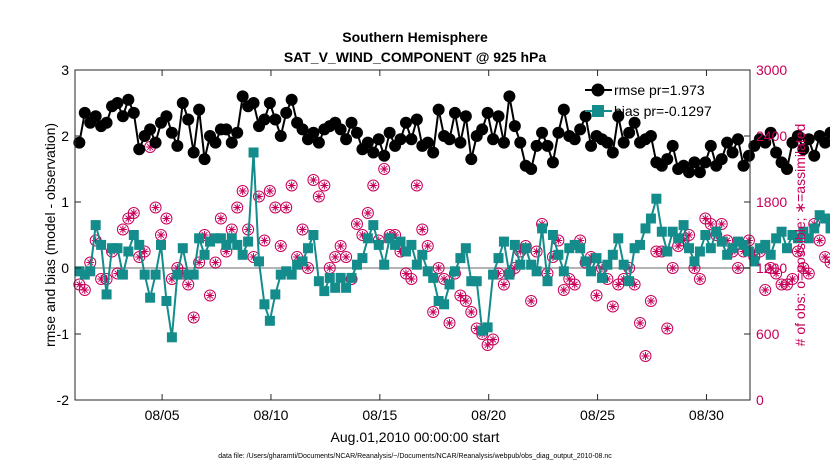  What do you see at coordinates (65, 202) in the screenshot?
I see `y-tick-label: 1` at bounding box center [65, 202].